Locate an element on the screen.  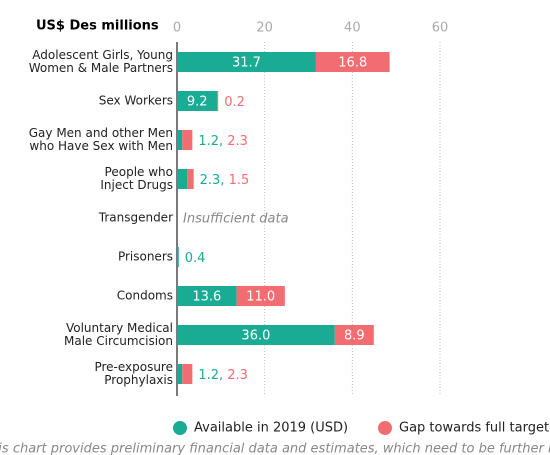
value-label-part: 0.4 is located at coordinates (195, 258).